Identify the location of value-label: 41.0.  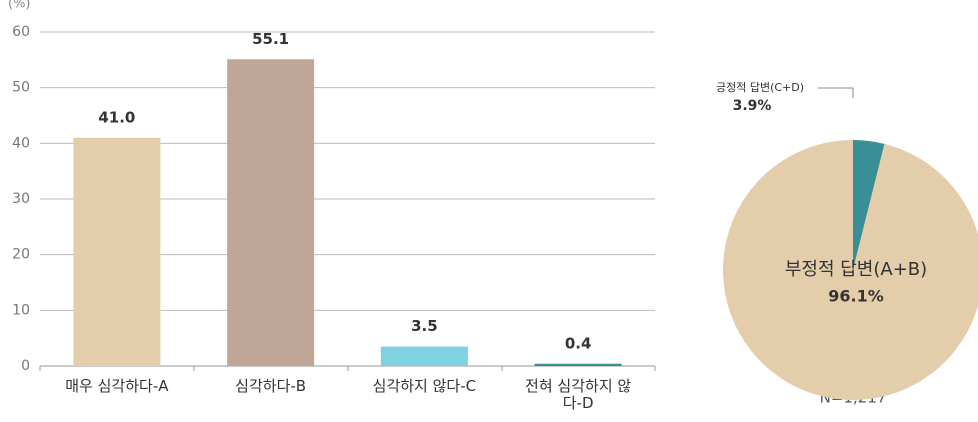
(116, 117).